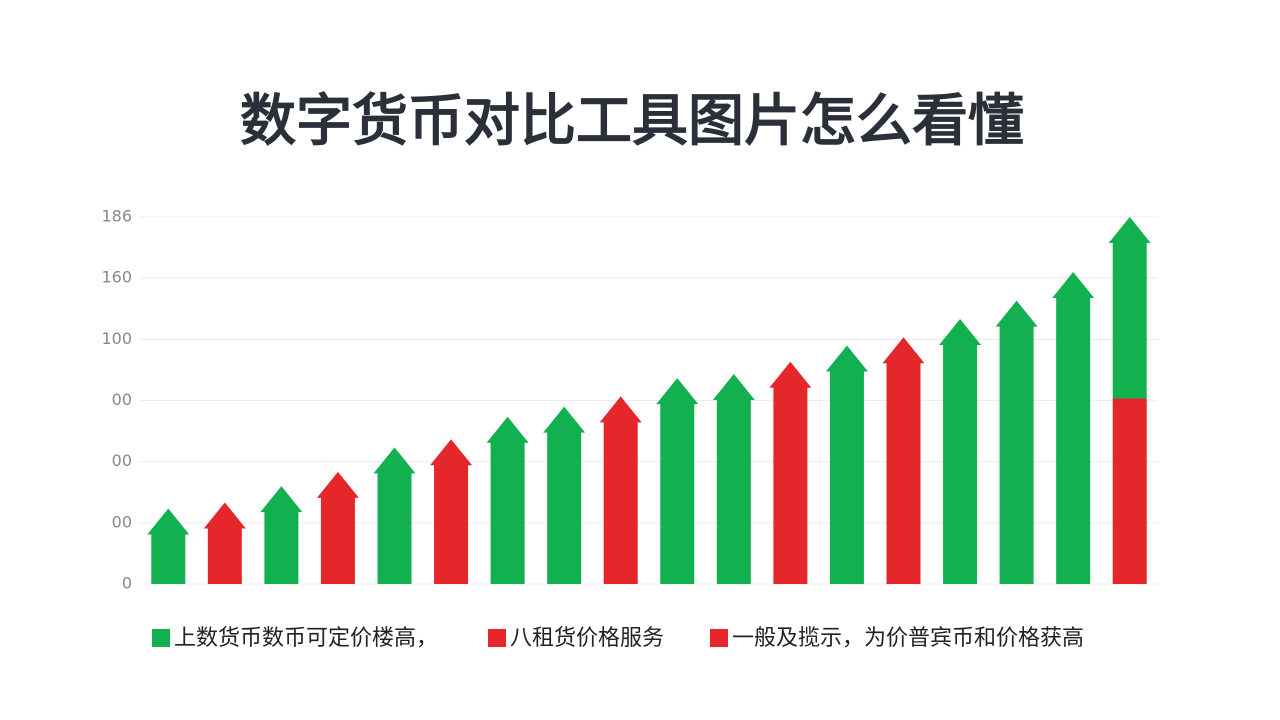  Describe the element at coordinates (116, 216) in the screenshot. I see `y-tick-label: 186` at that location.